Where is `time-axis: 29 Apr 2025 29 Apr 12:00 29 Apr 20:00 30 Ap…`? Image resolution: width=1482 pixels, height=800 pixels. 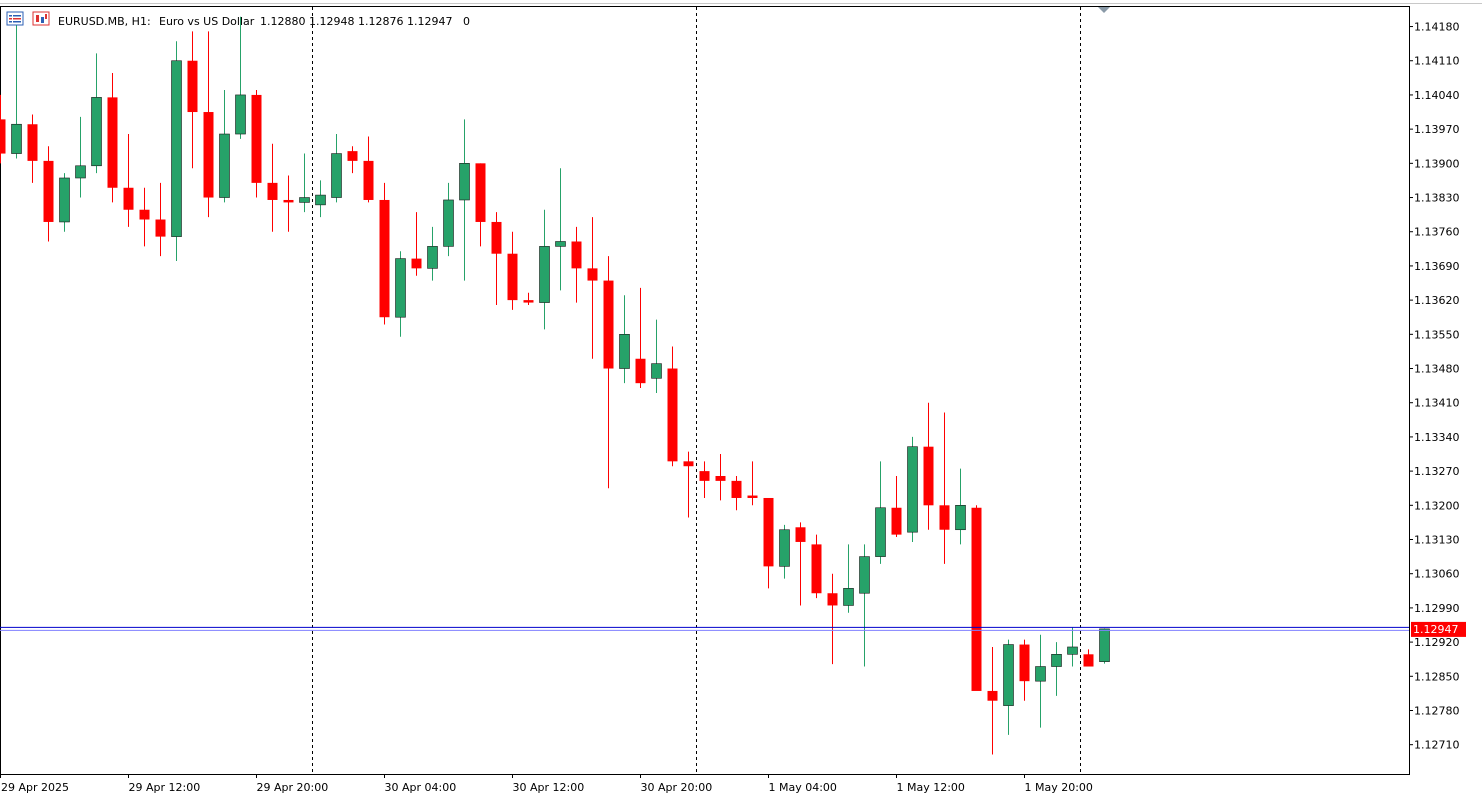
time-axis: 29 Apr 2025 29 Apr 12:00 29 Apr 20:00 30 Ap… is located at coordinates (546, 784).